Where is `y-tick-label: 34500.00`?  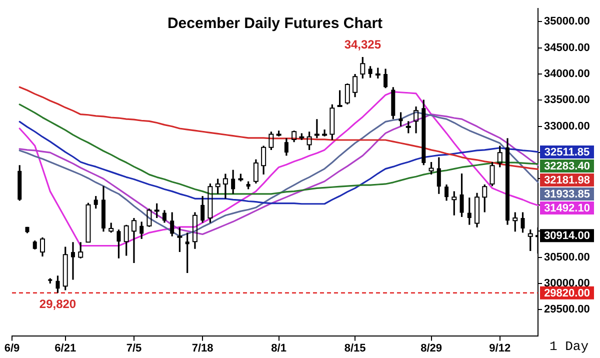
y-tick-label: 34500.00 is located at coordinates (567, 48).